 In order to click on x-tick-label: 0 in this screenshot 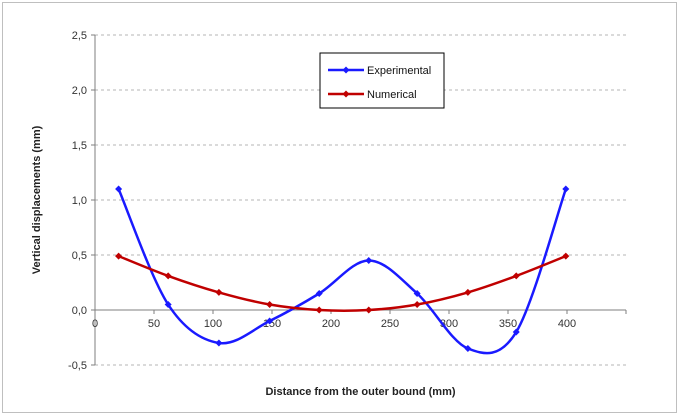, I will do `click(95, 324)`.